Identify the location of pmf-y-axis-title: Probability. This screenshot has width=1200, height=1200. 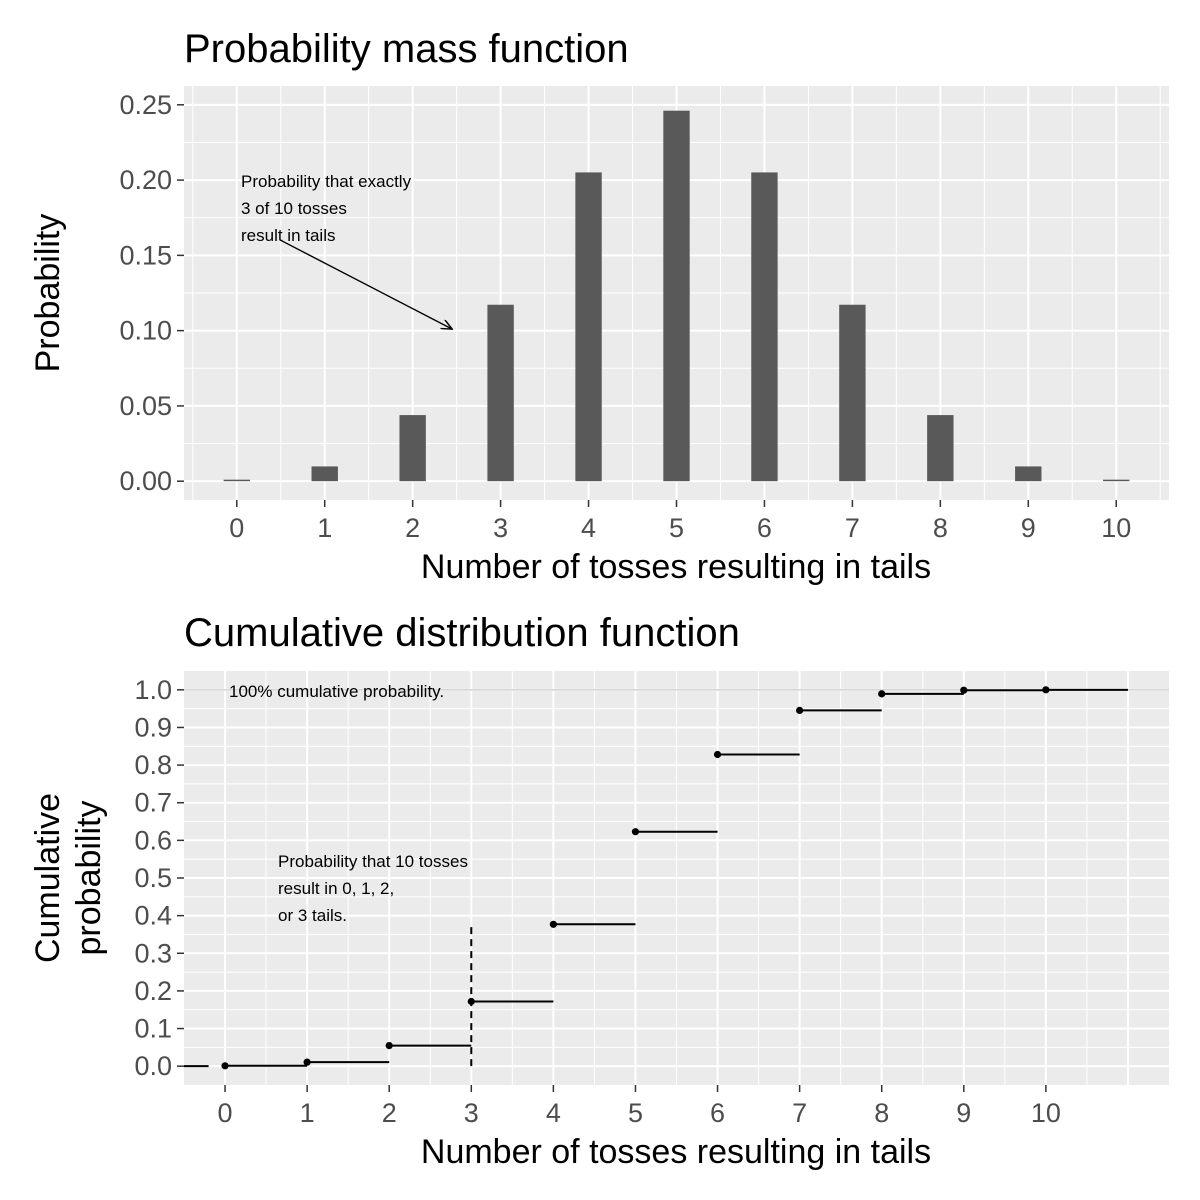
(48, 293).